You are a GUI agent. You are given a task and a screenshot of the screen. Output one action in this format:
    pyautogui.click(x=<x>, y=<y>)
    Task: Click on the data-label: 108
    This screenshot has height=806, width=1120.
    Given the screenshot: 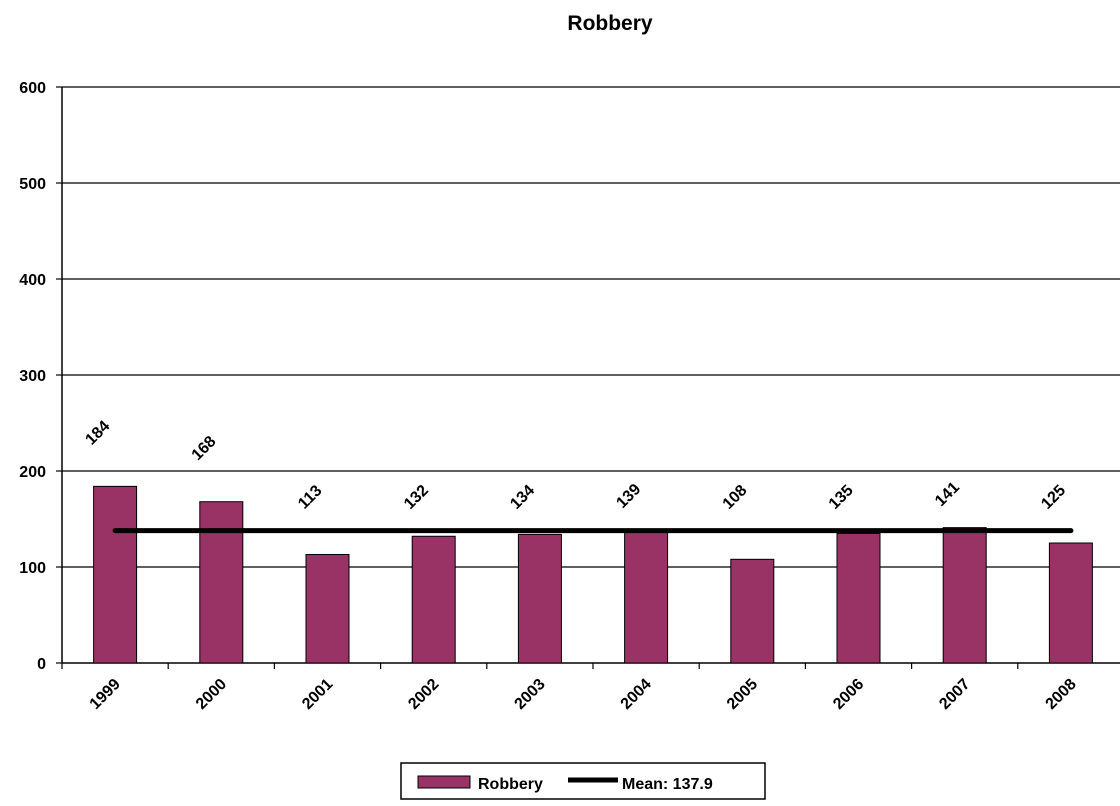 What is the action you would take?
    pyautogui.click(x=735, y=497)
    